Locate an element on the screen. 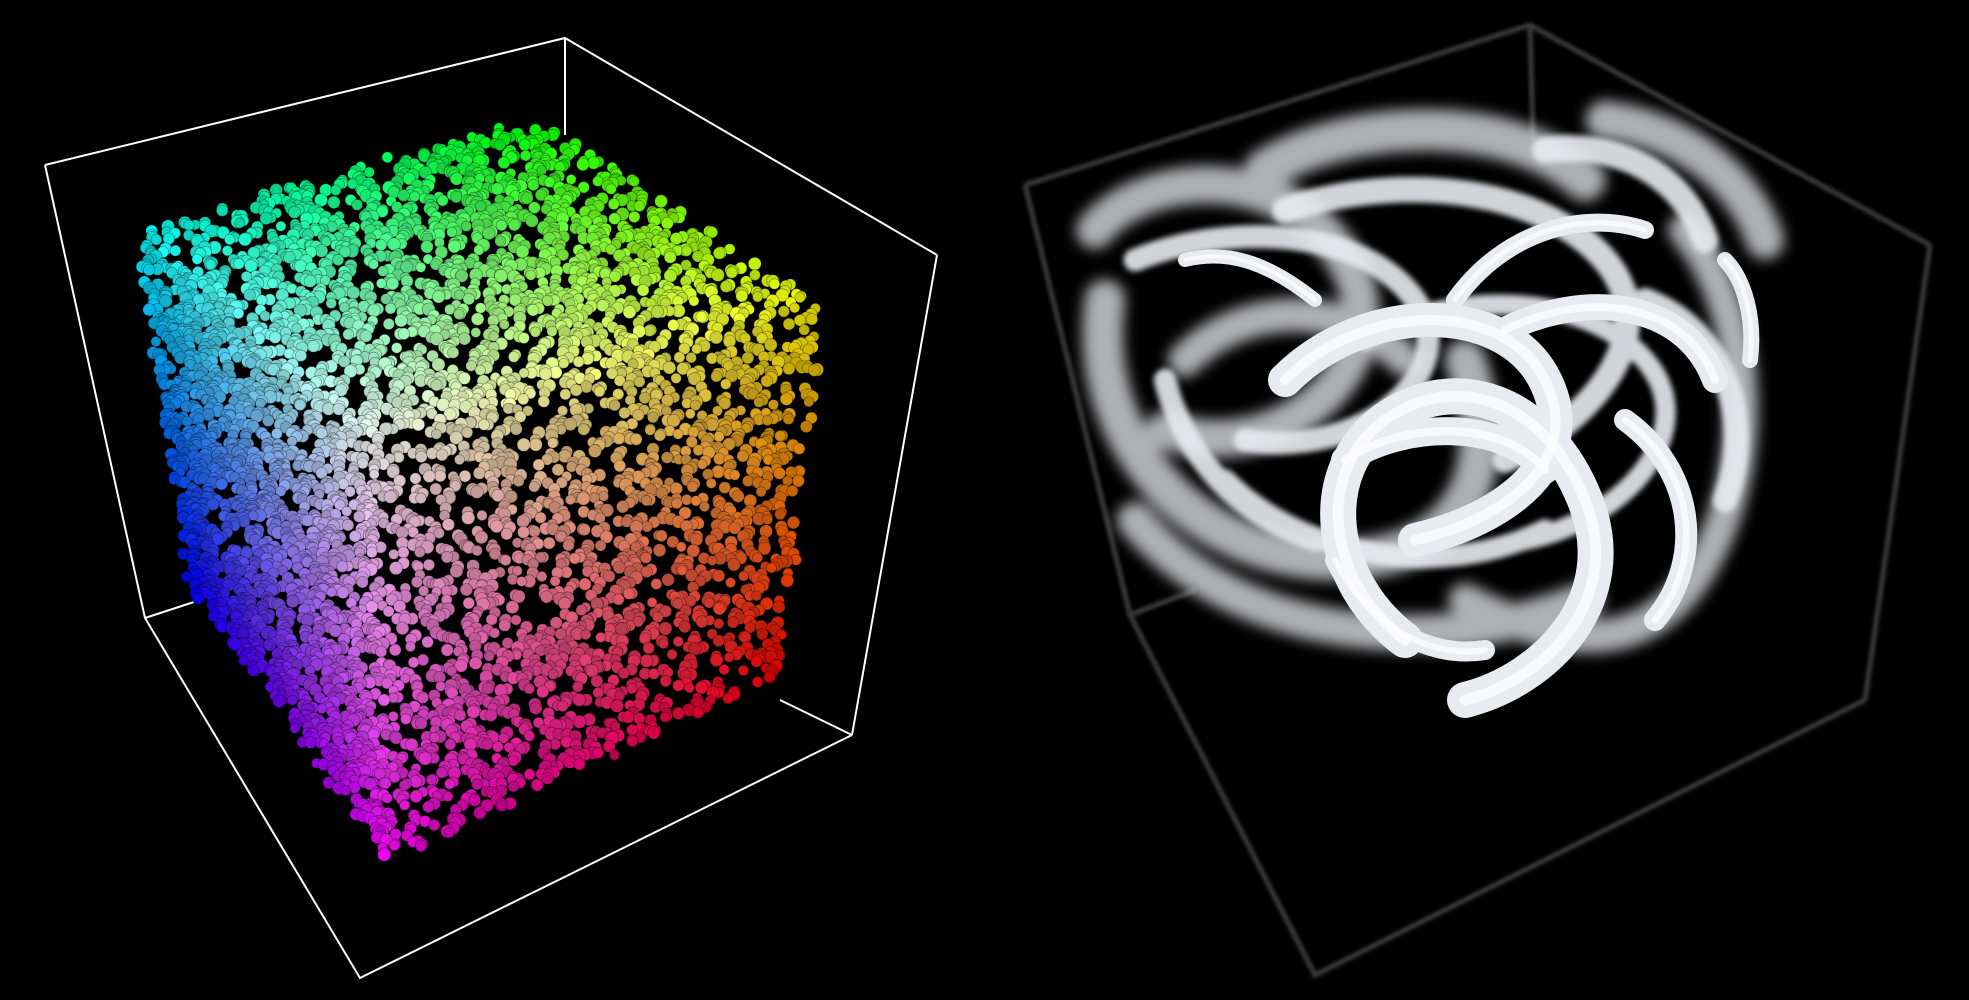 The image size is (1969, 1000). box-edge-bottom-back-right is located at coordinates (816, 717).